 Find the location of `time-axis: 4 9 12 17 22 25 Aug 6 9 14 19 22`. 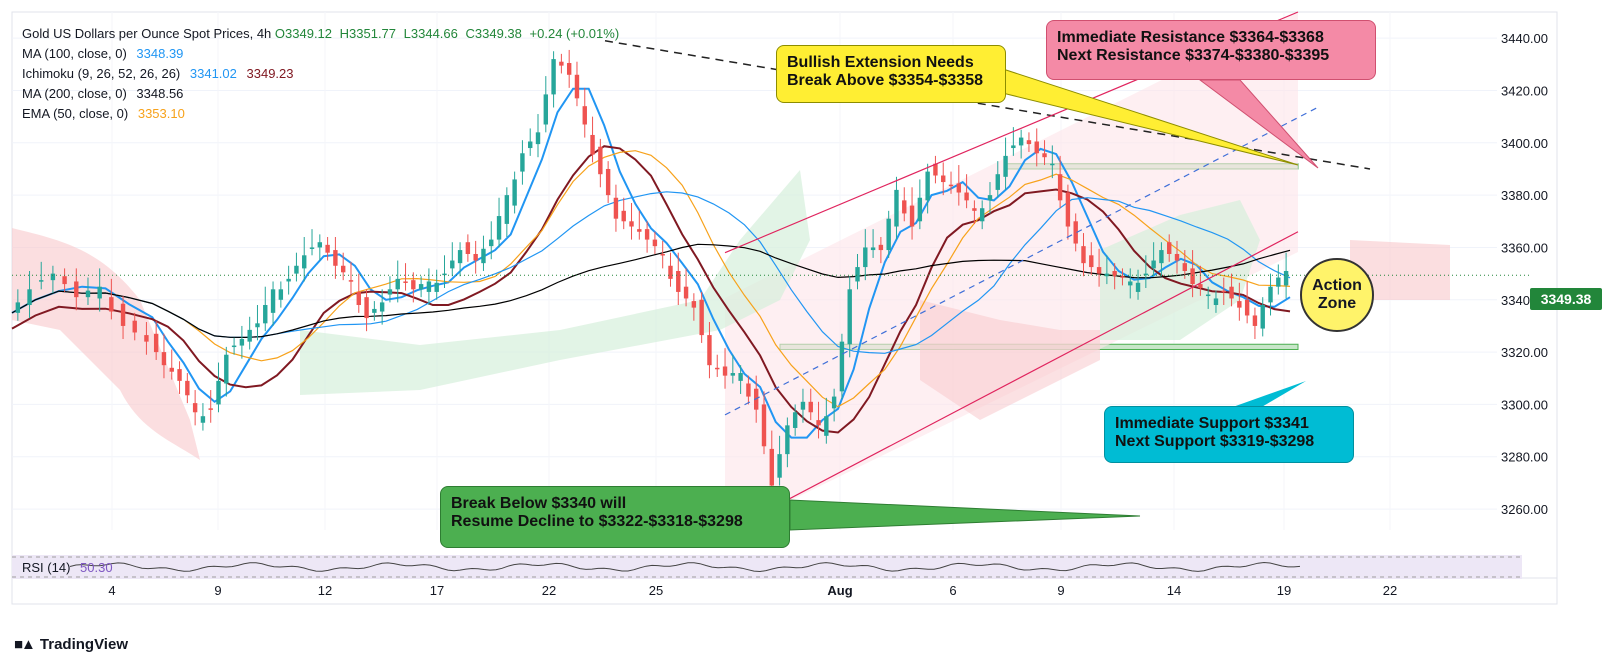

time-axis: 4 9 12 17 22 25 Aug 6 9 14 19 22 is located at coordinates (784, 587).